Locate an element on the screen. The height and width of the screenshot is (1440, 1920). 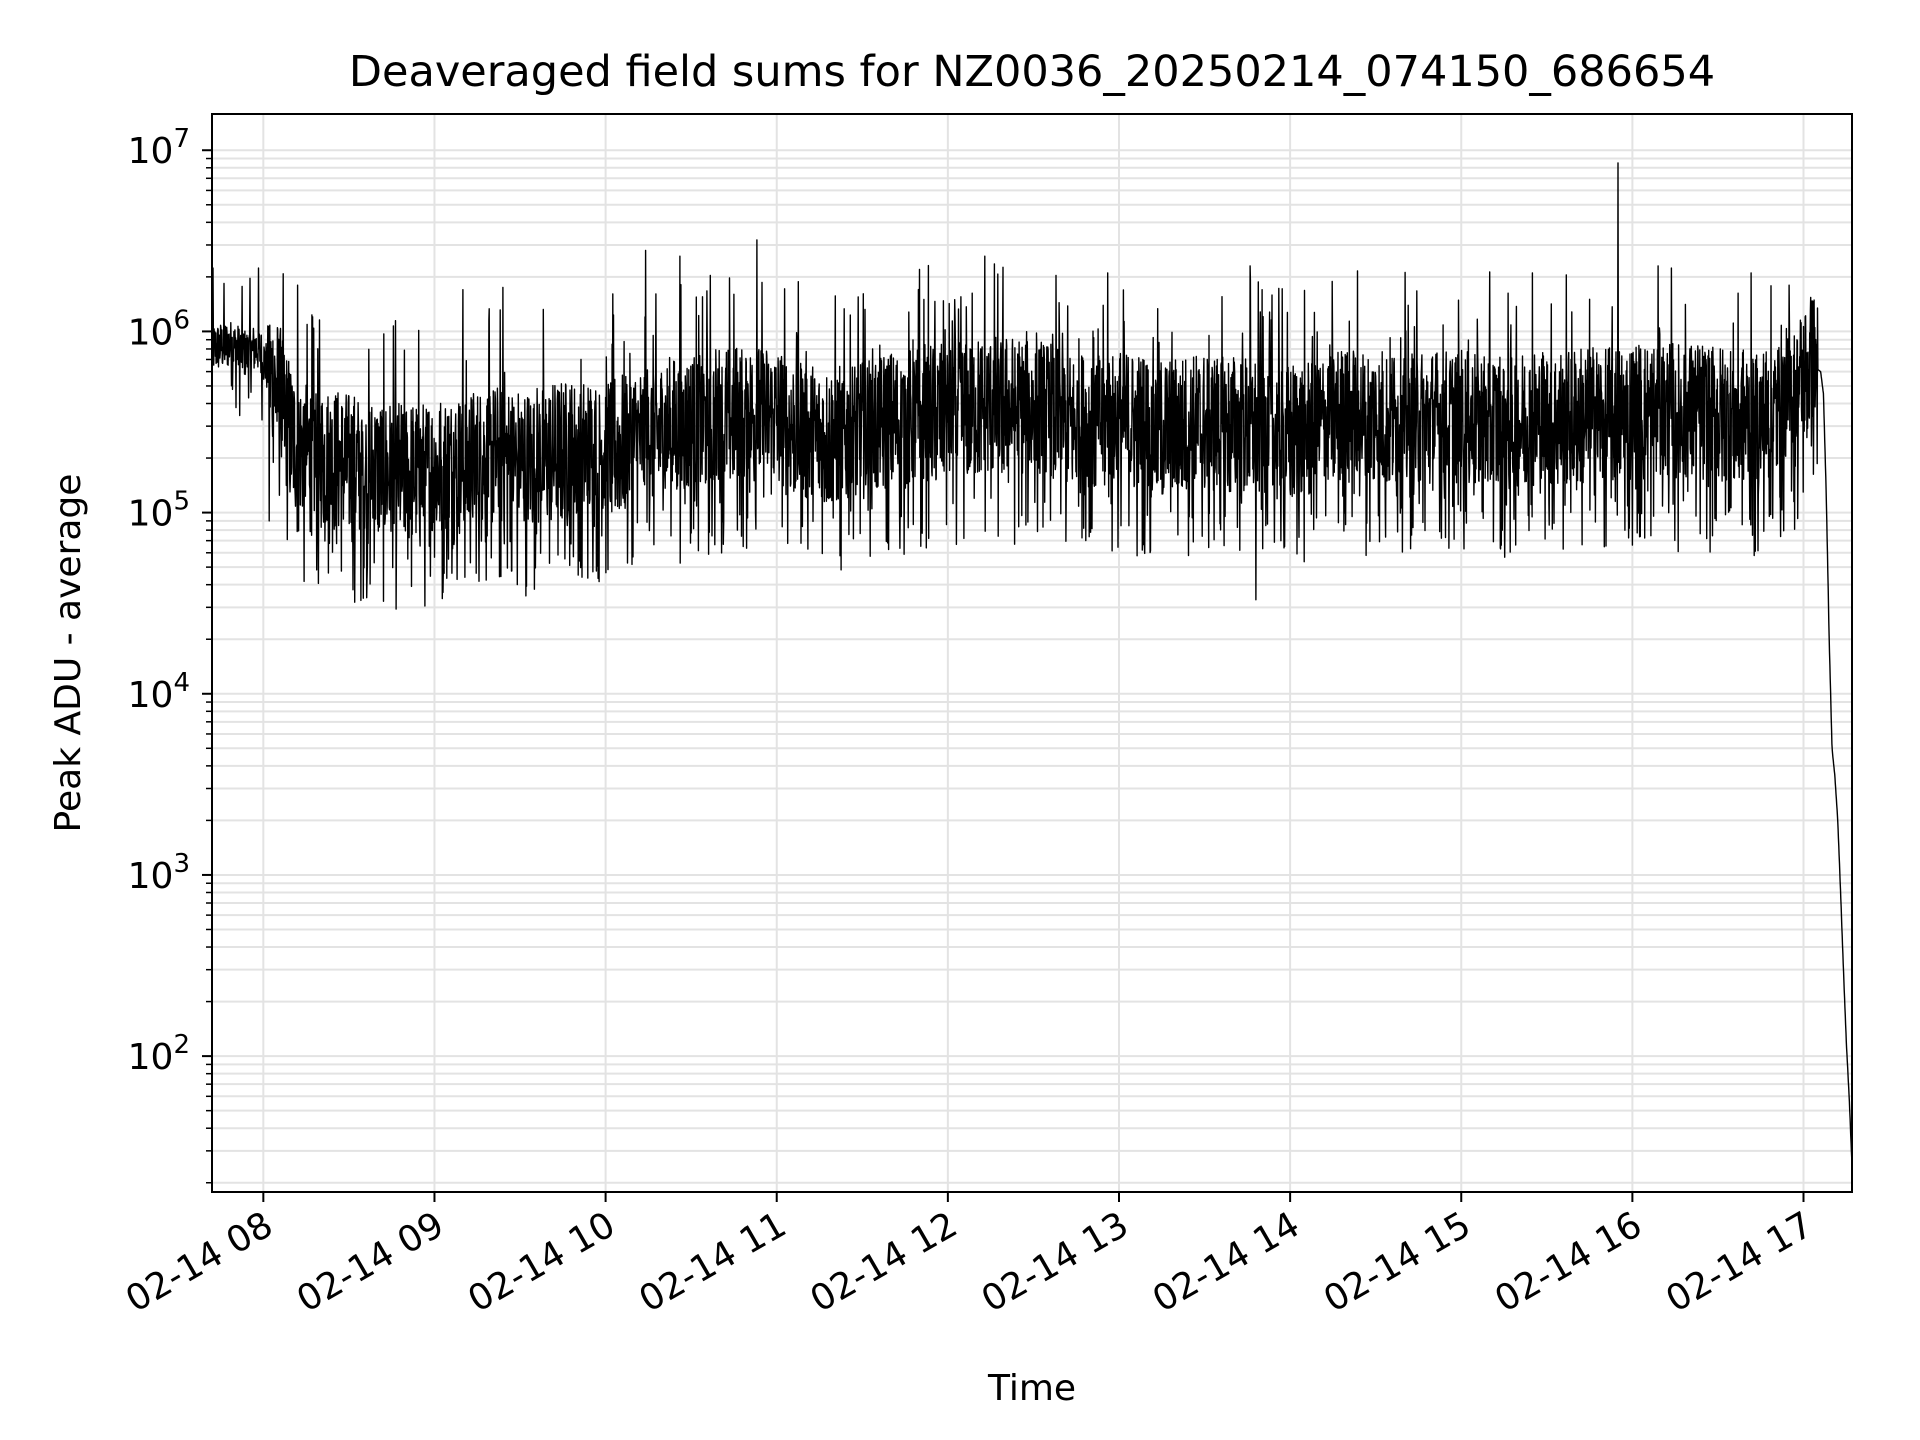
y-tick-label: 10⁶ is located at coordinates (159, 329).